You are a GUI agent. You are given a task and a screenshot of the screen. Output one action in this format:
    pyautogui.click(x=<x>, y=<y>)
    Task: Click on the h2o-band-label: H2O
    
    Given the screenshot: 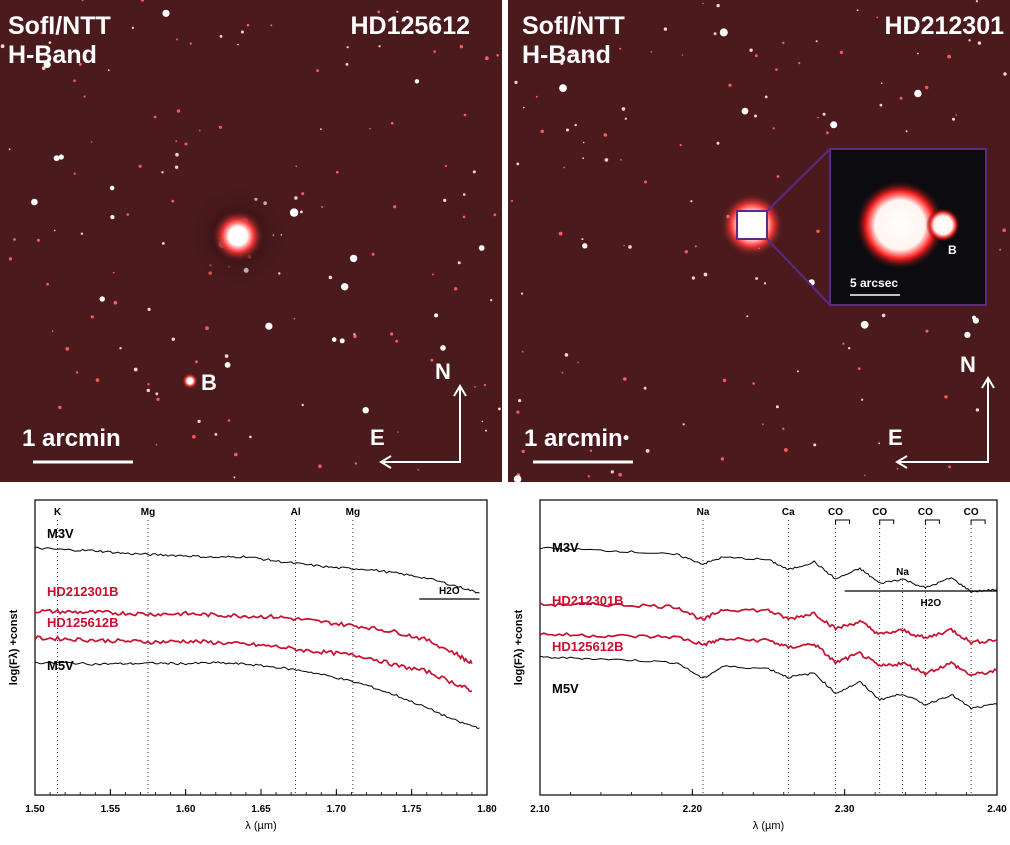 What is the action you would take?
    pyautogui.click(x=449, y=591)
    